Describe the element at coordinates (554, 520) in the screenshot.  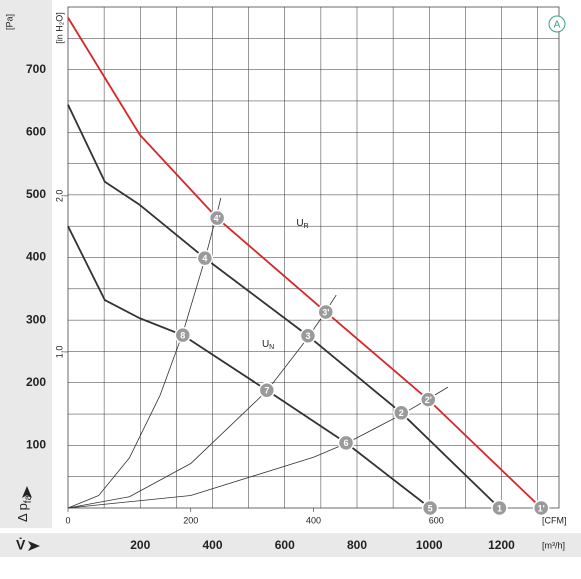
I see `x-axis-label: [CFM]` at that location.